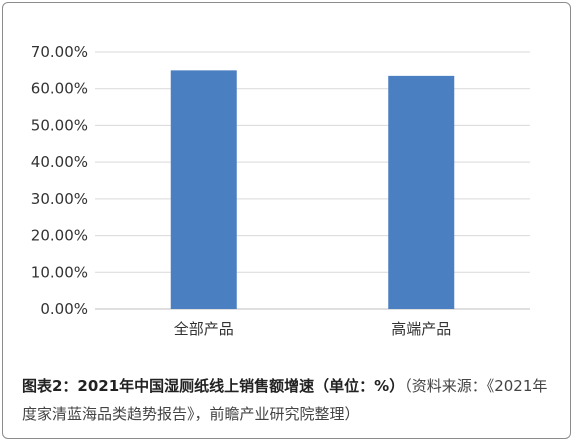  Describe the element at coordinates (59, 162) in the screenshot. I see `y-tick-label: 40.00%` at that location.